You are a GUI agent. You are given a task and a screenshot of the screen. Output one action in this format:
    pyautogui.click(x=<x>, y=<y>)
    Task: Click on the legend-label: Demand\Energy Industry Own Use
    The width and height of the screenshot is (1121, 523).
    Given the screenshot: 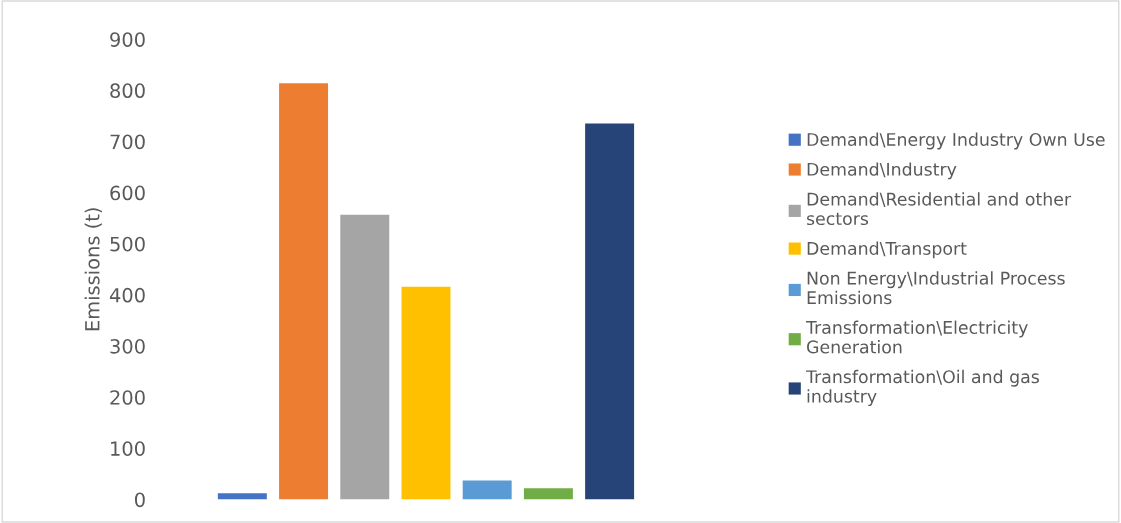 What is the action you would take?
    pyautogui.click(x=956, y=141)
    